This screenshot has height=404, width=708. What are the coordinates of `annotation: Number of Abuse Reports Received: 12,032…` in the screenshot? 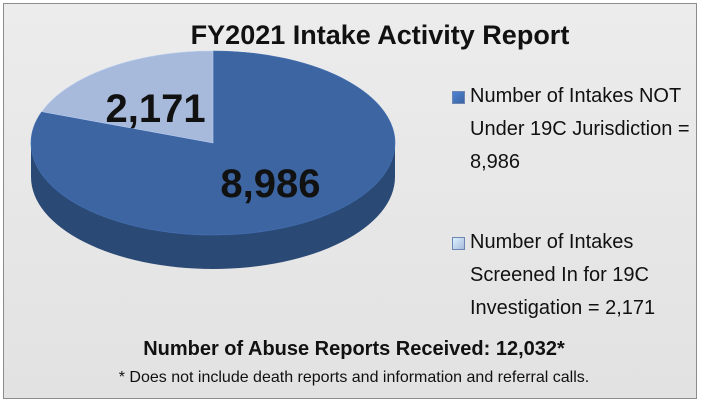 It's located at (354, 349).